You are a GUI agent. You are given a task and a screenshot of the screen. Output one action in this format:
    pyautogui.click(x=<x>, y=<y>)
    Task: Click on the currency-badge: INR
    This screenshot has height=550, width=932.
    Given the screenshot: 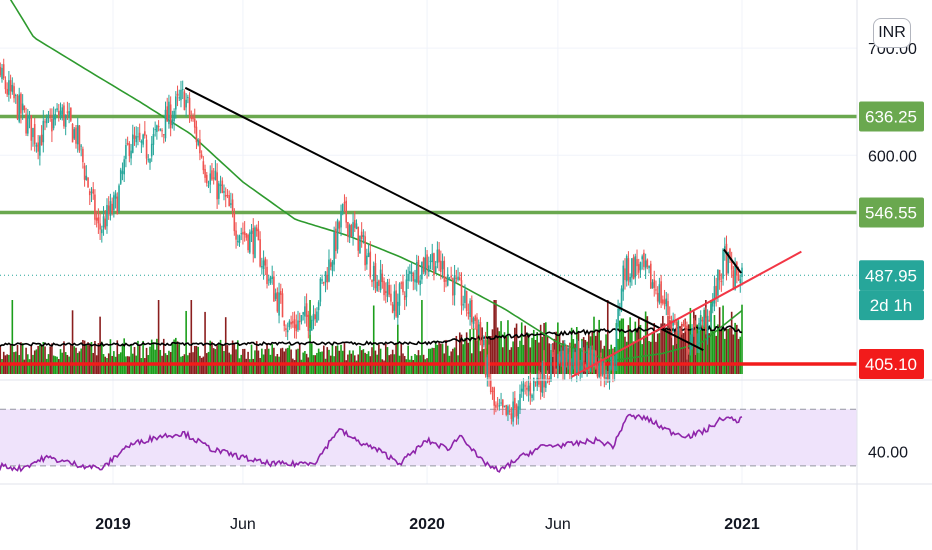 What is the action you would take?
    pyautogui.click(x=892, y=33)
    